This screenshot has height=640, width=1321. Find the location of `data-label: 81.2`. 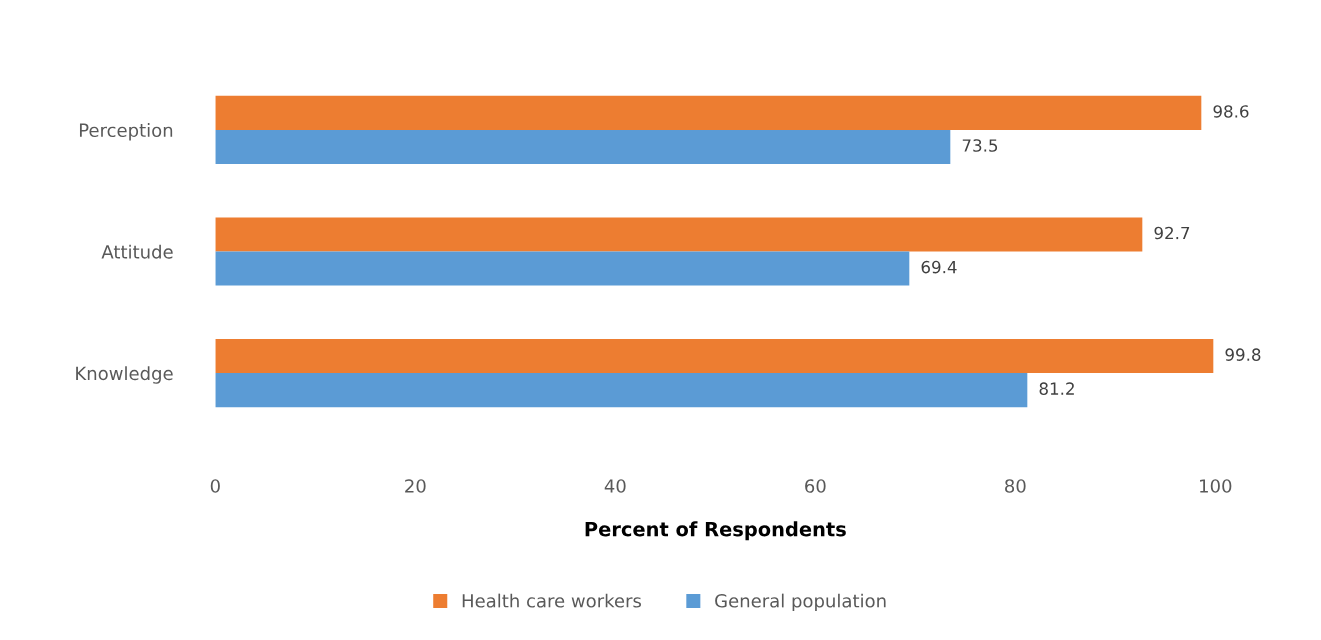

data-label: 81.2 is located at coordinates (1056, 388).